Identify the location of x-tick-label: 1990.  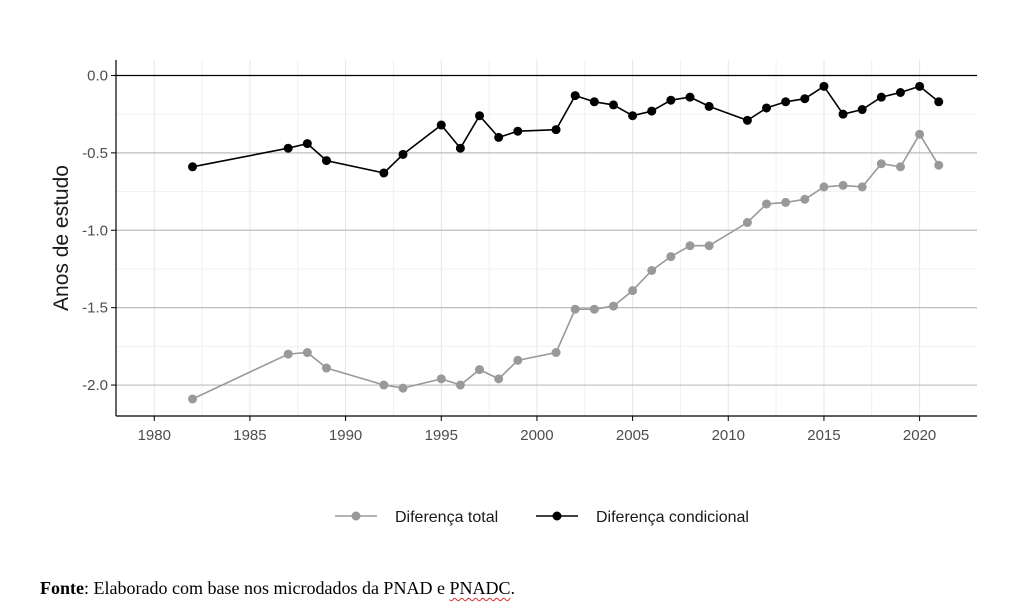
(345, 435).